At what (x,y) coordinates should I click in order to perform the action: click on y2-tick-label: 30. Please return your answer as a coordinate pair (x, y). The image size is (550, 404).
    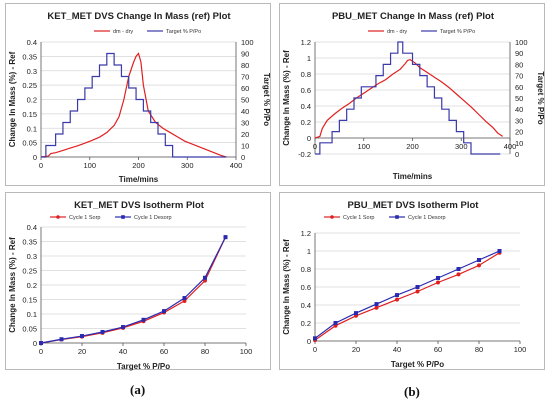
    Looking at the image, I should click on (245, 123).